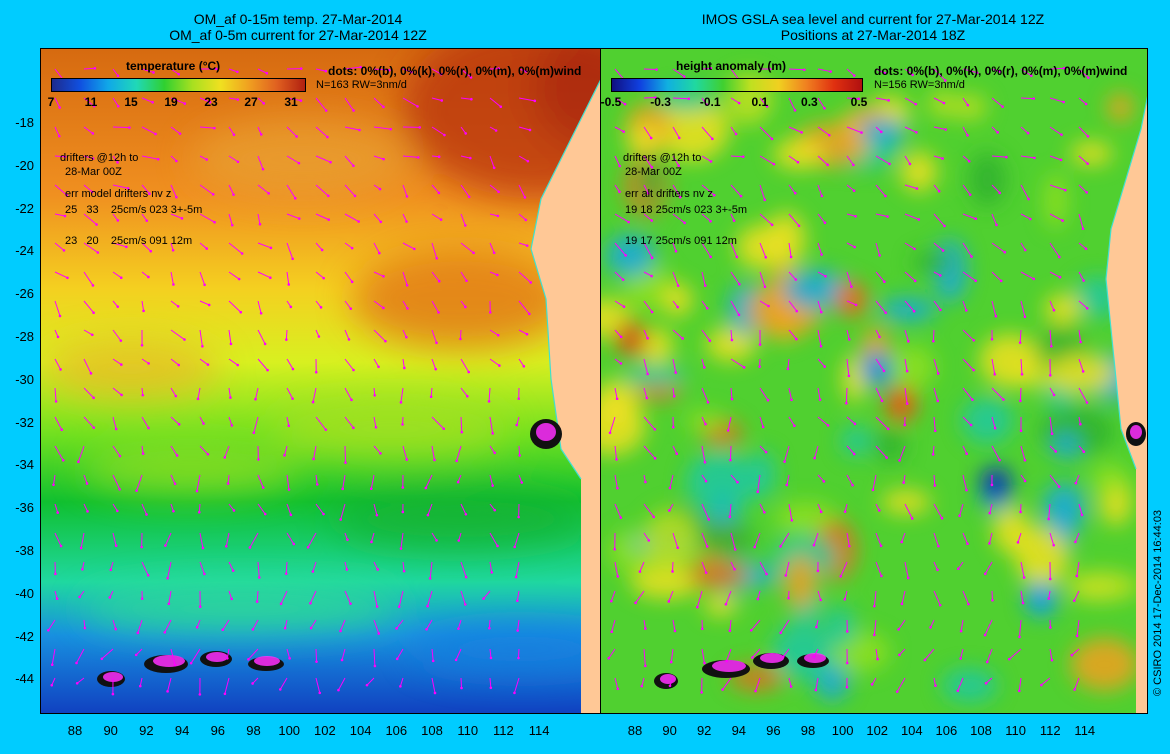 The width and height of the screenshot is (1170, 754). I want to click on temperature-tick-label: 7, so click(51, 102).